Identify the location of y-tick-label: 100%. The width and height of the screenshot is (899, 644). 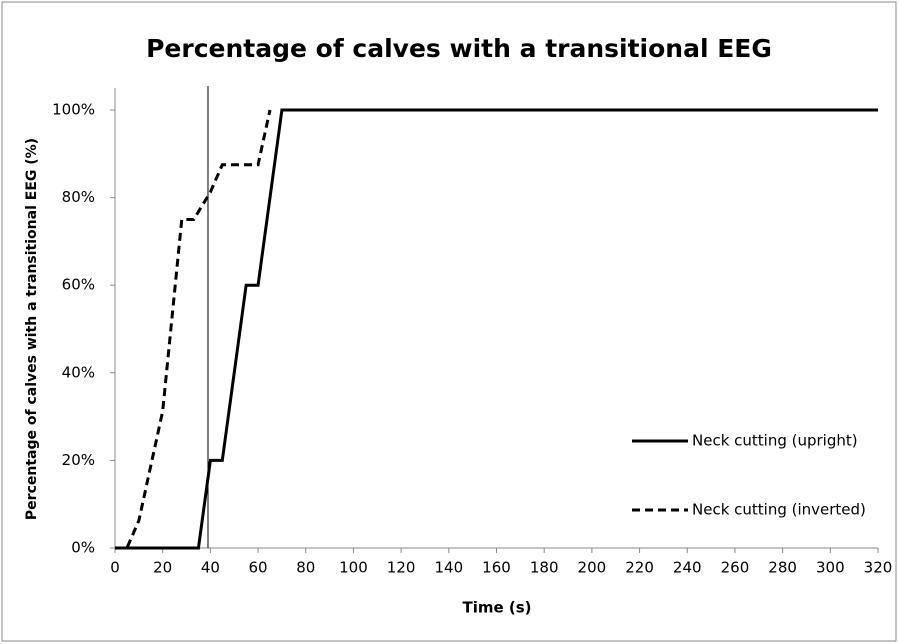
(73, 110).